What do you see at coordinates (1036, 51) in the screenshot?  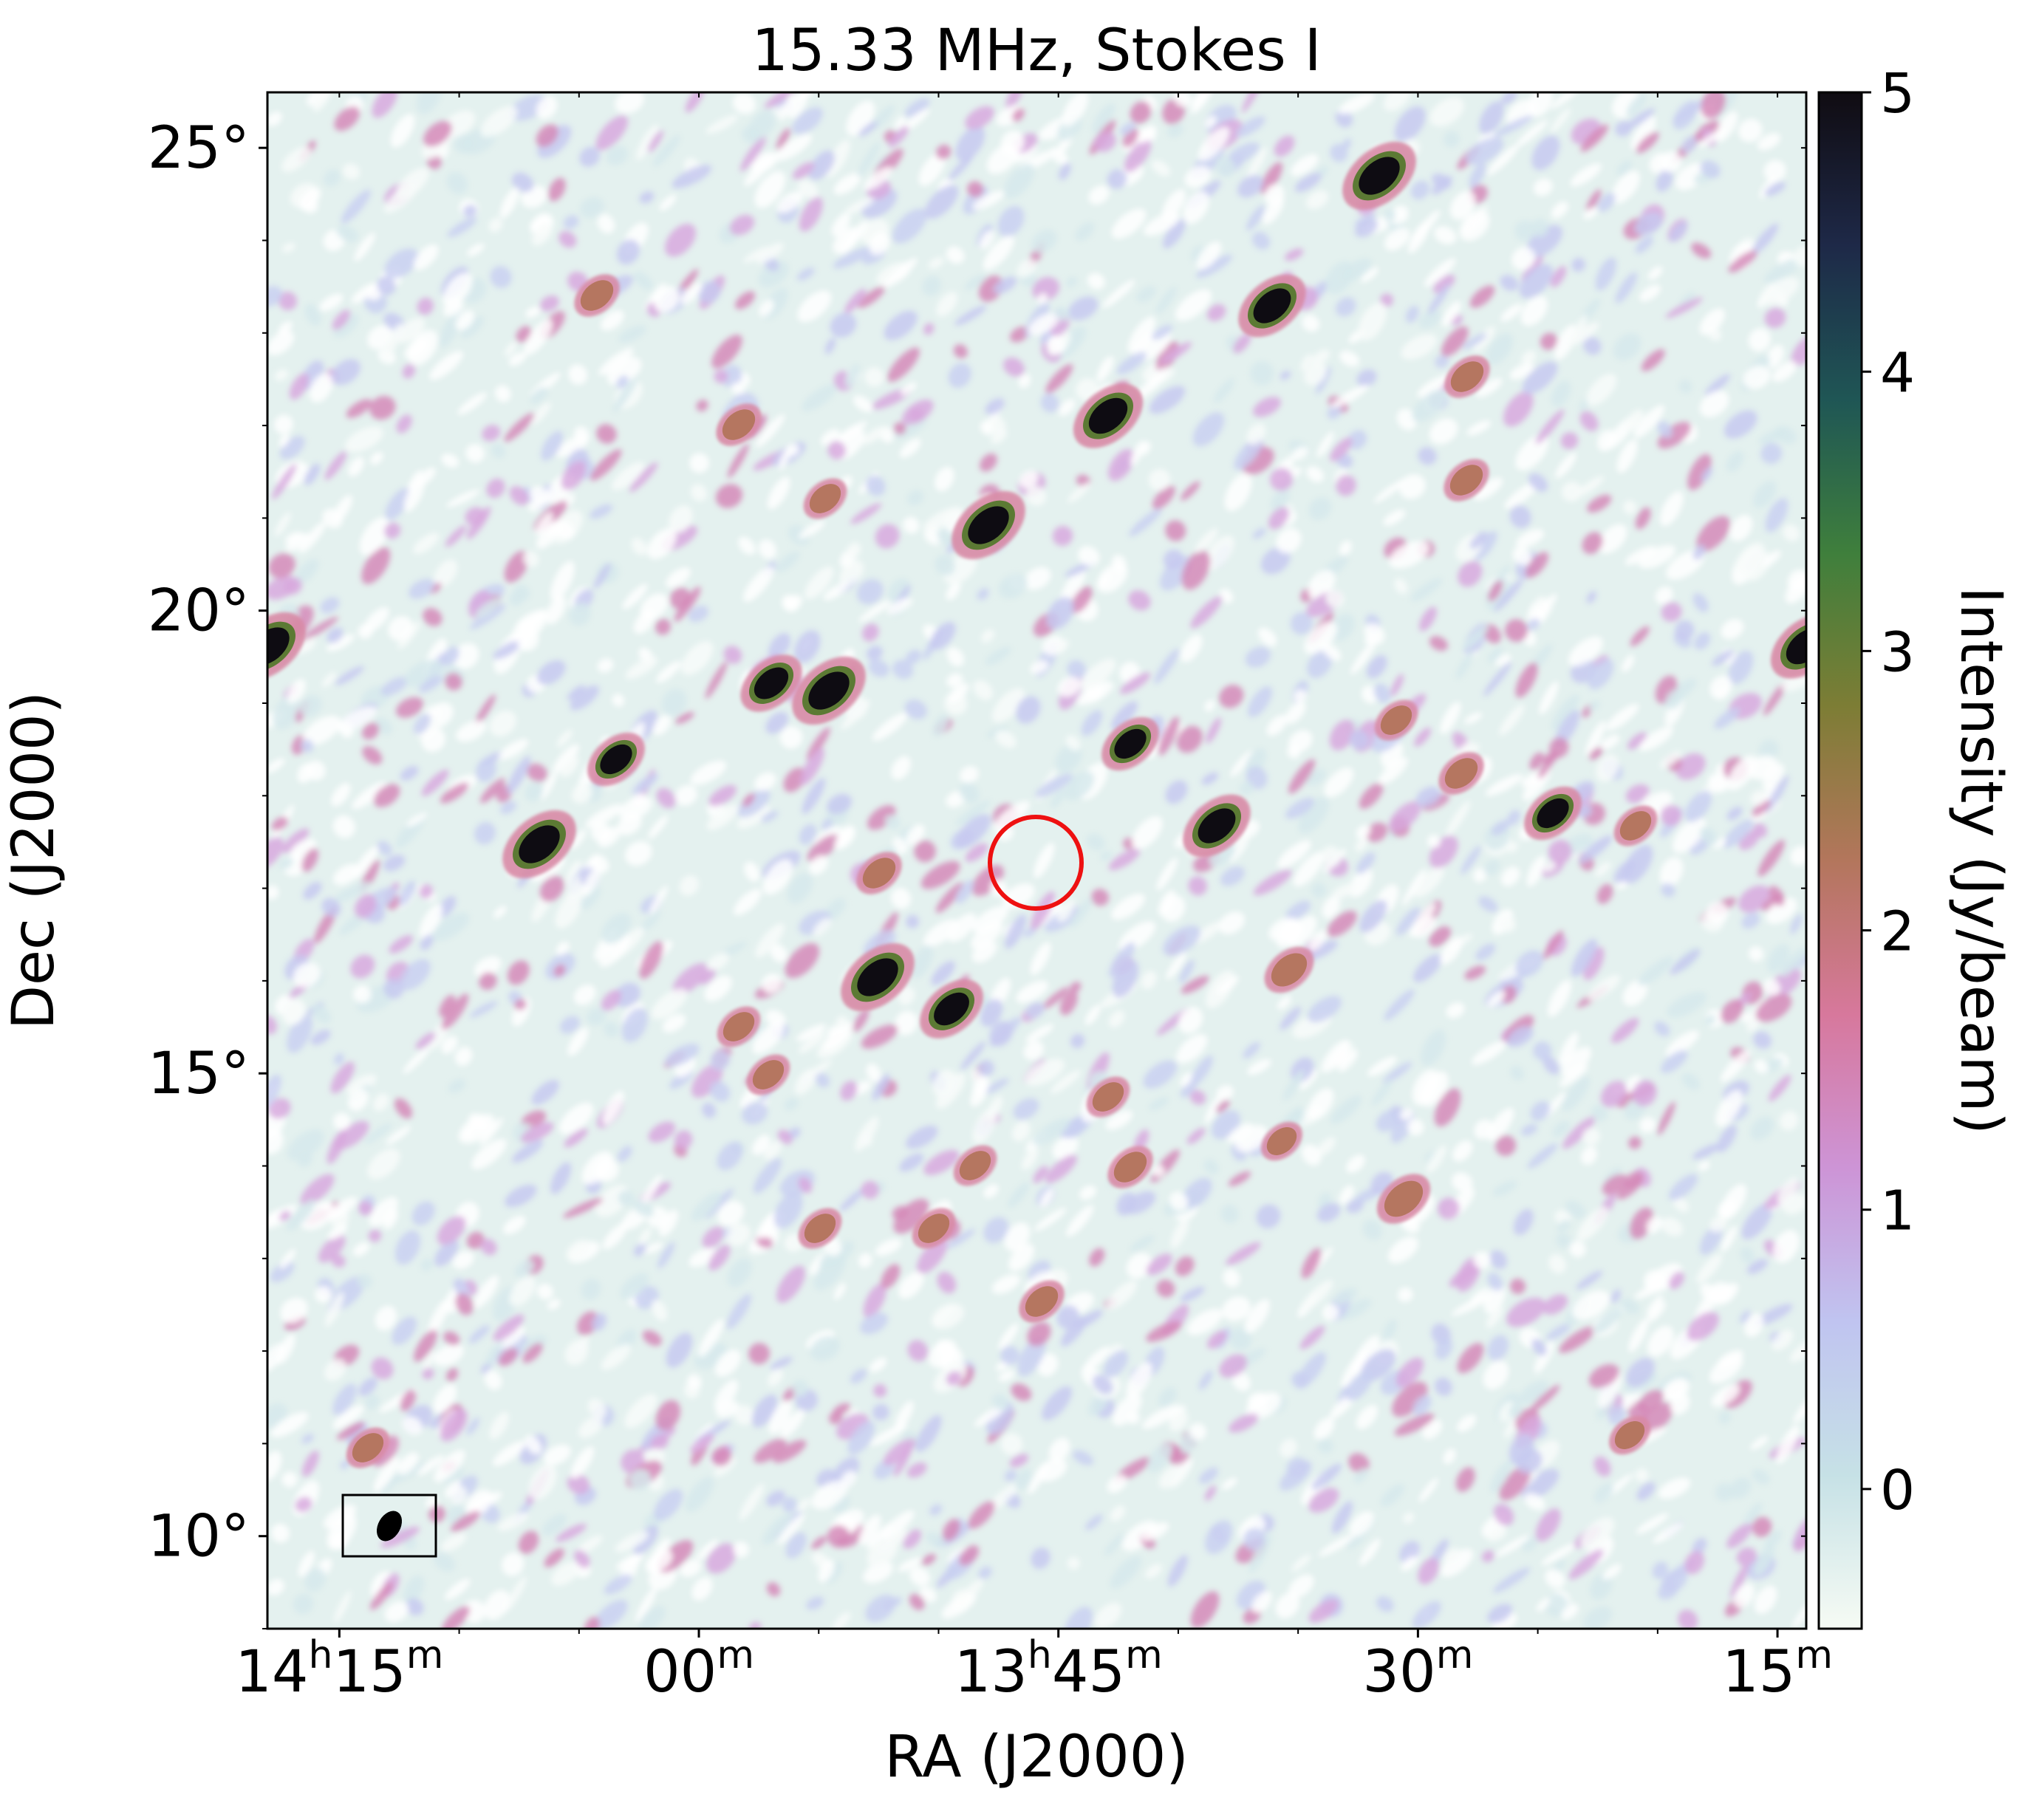 I see `plot-title: 15.33 MHz, Stokes I` at bounding box center [1036, 51].